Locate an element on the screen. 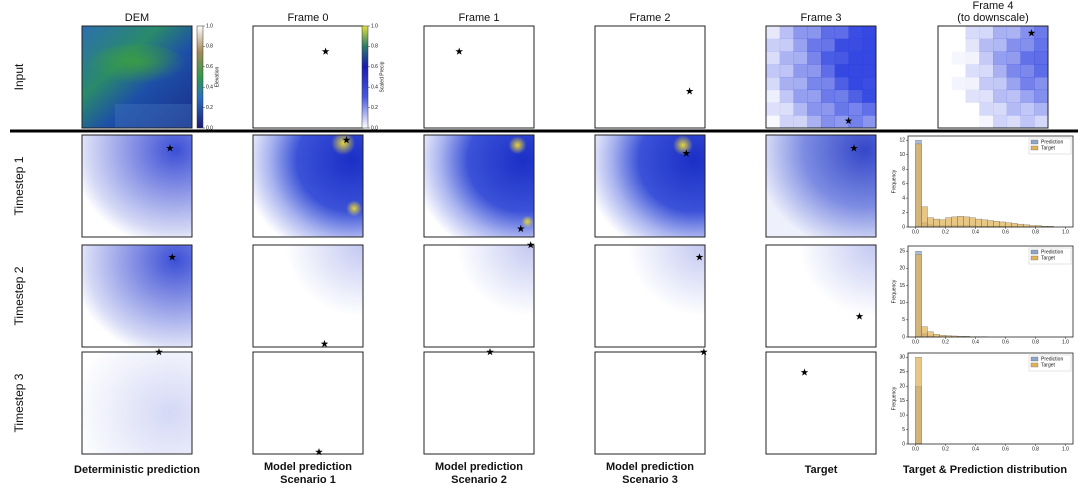  column-title: Frame 1 is located at coordinates (479, 18).